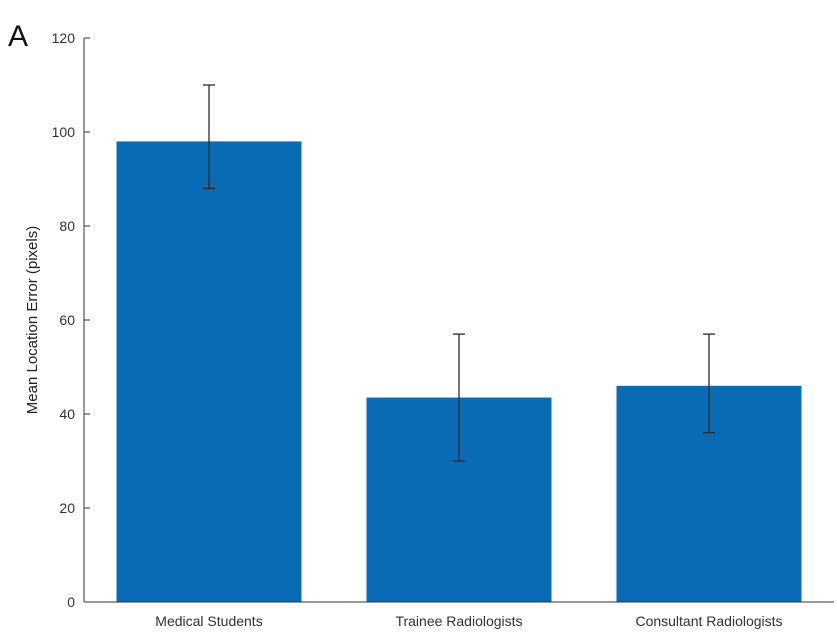 This screenshot has height=637, width=837. Describe the element at coordinates (67, 508) in the screenshot. I see `y-tick-label: 20` at that location.